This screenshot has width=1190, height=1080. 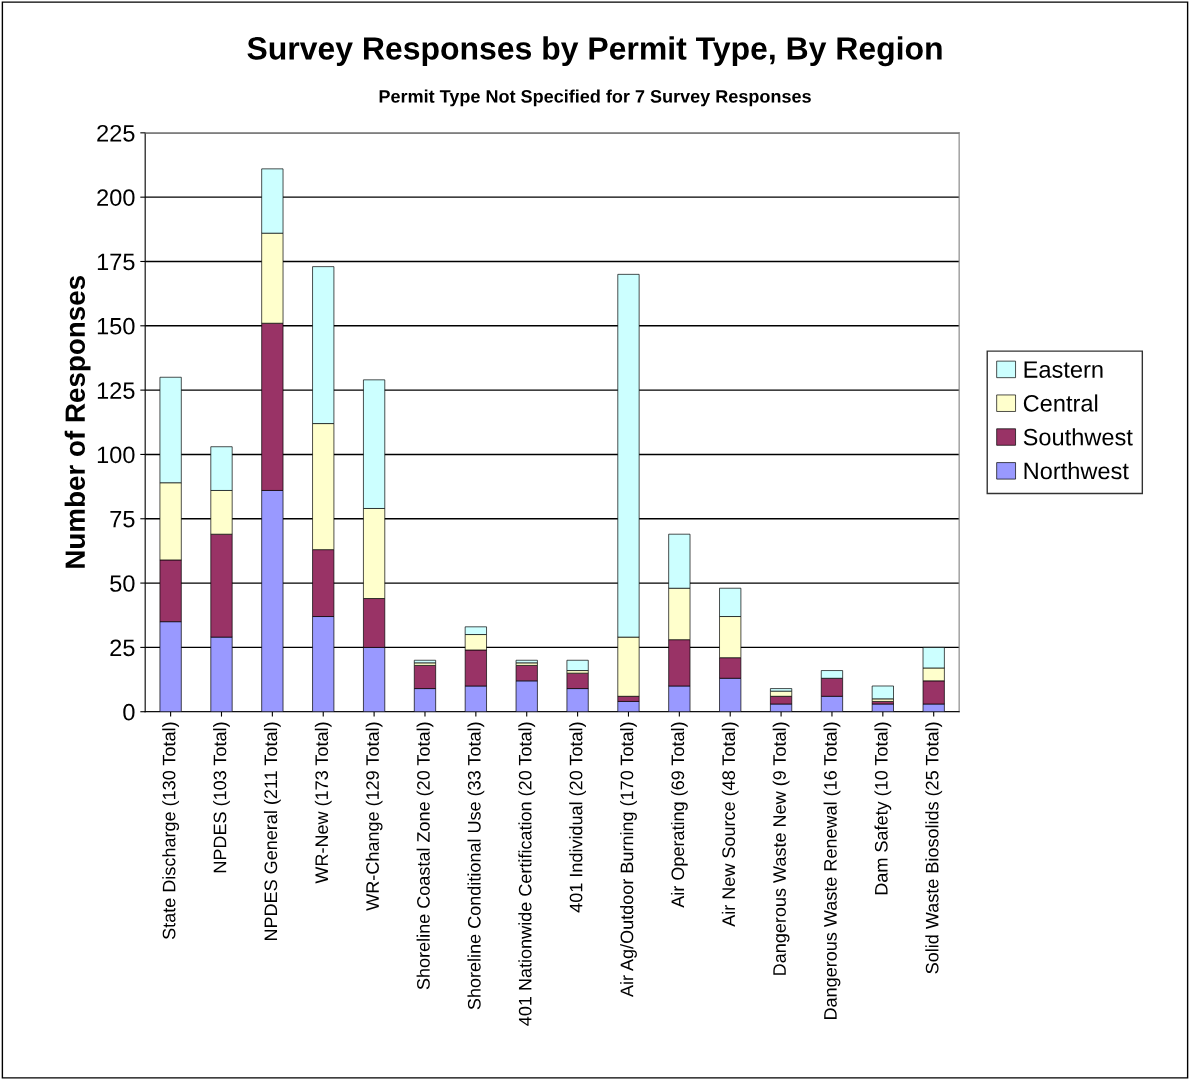 I want to click on x-tick-label: Air New Source (48 Total), so click(x=730, y=824).